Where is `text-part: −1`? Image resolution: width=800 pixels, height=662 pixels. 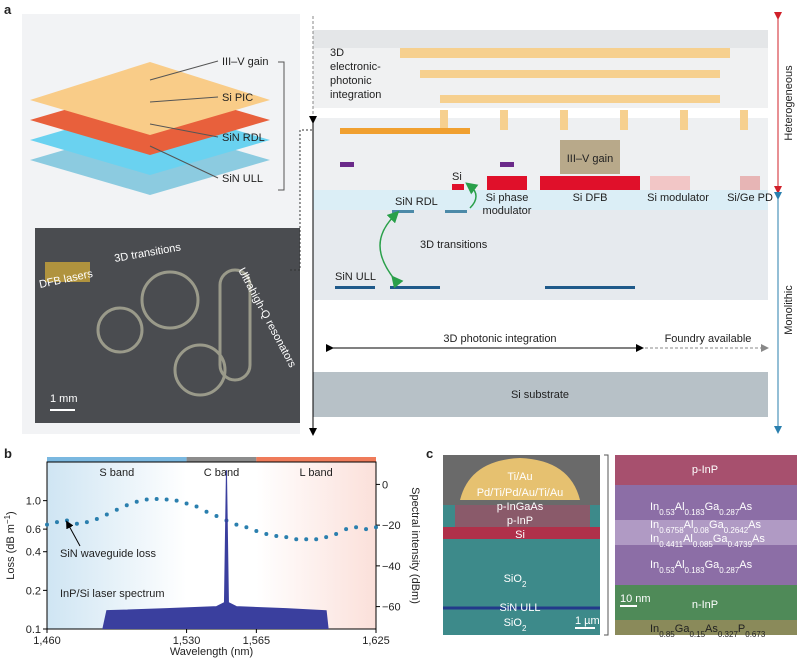
text-part: −1 is located at coordinates (7, 519).